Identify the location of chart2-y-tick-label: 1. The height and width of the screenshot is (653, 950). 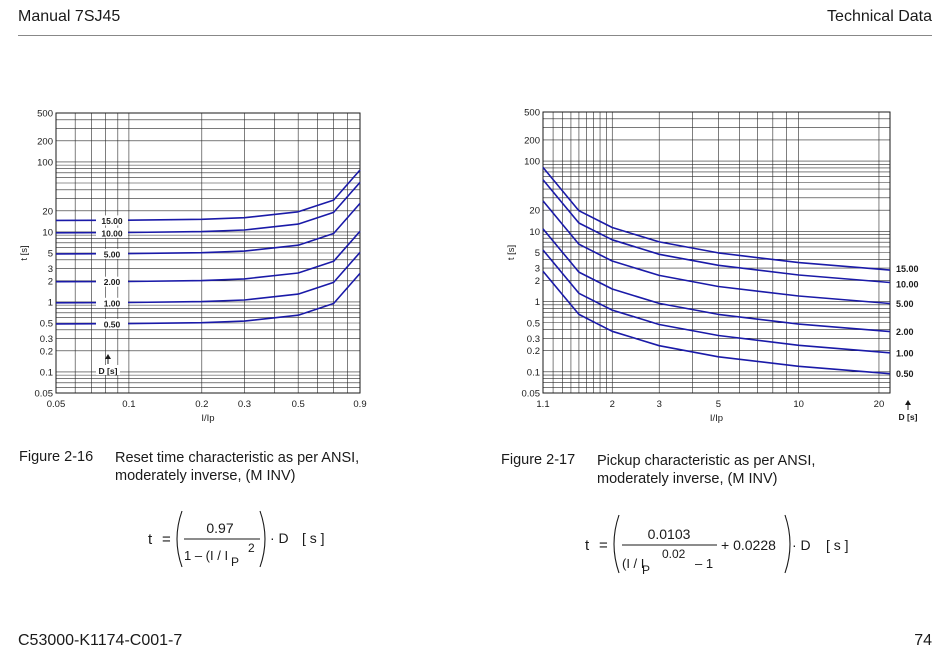
(537, 302).